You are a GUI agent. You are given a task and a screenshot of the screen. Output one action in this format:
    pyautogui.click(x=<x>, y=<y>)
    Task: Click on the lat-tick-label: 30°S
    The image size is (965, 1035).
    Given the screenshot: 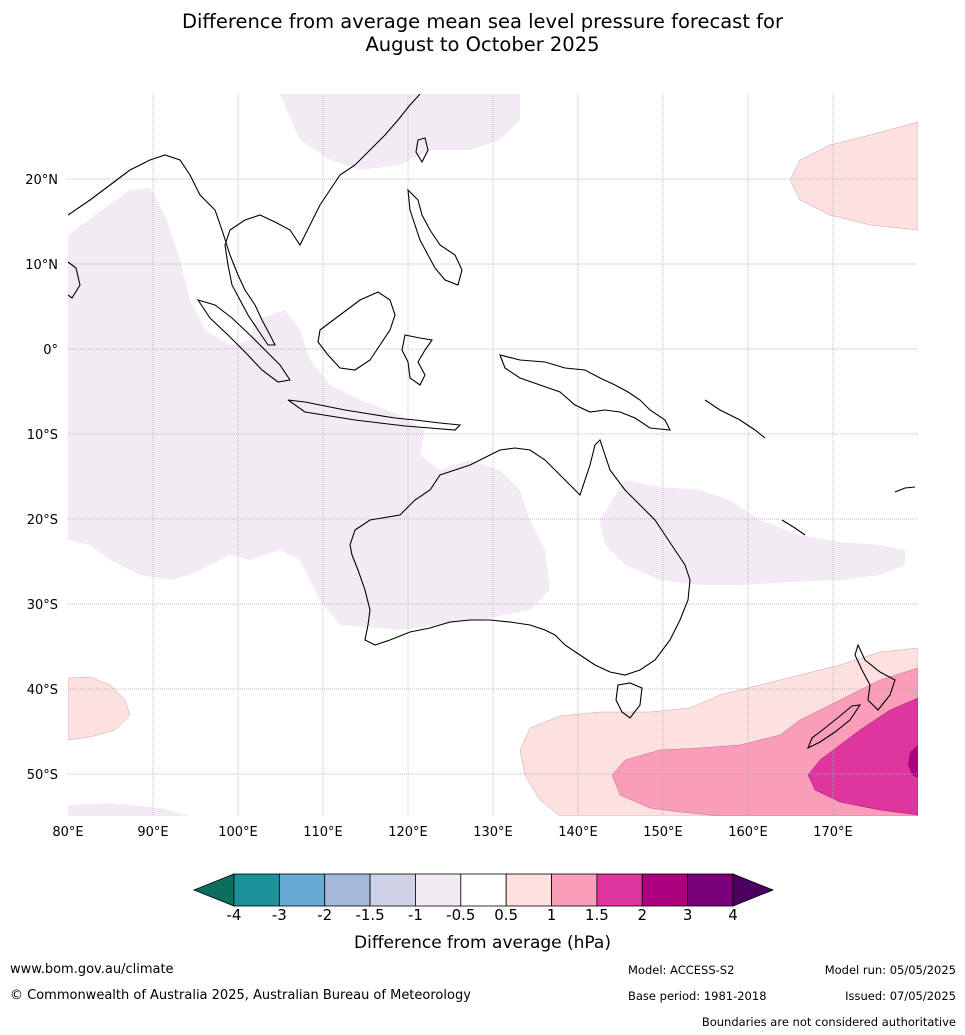 What is the action you would take?
    pyautogui.click(x=42, y=605)
    